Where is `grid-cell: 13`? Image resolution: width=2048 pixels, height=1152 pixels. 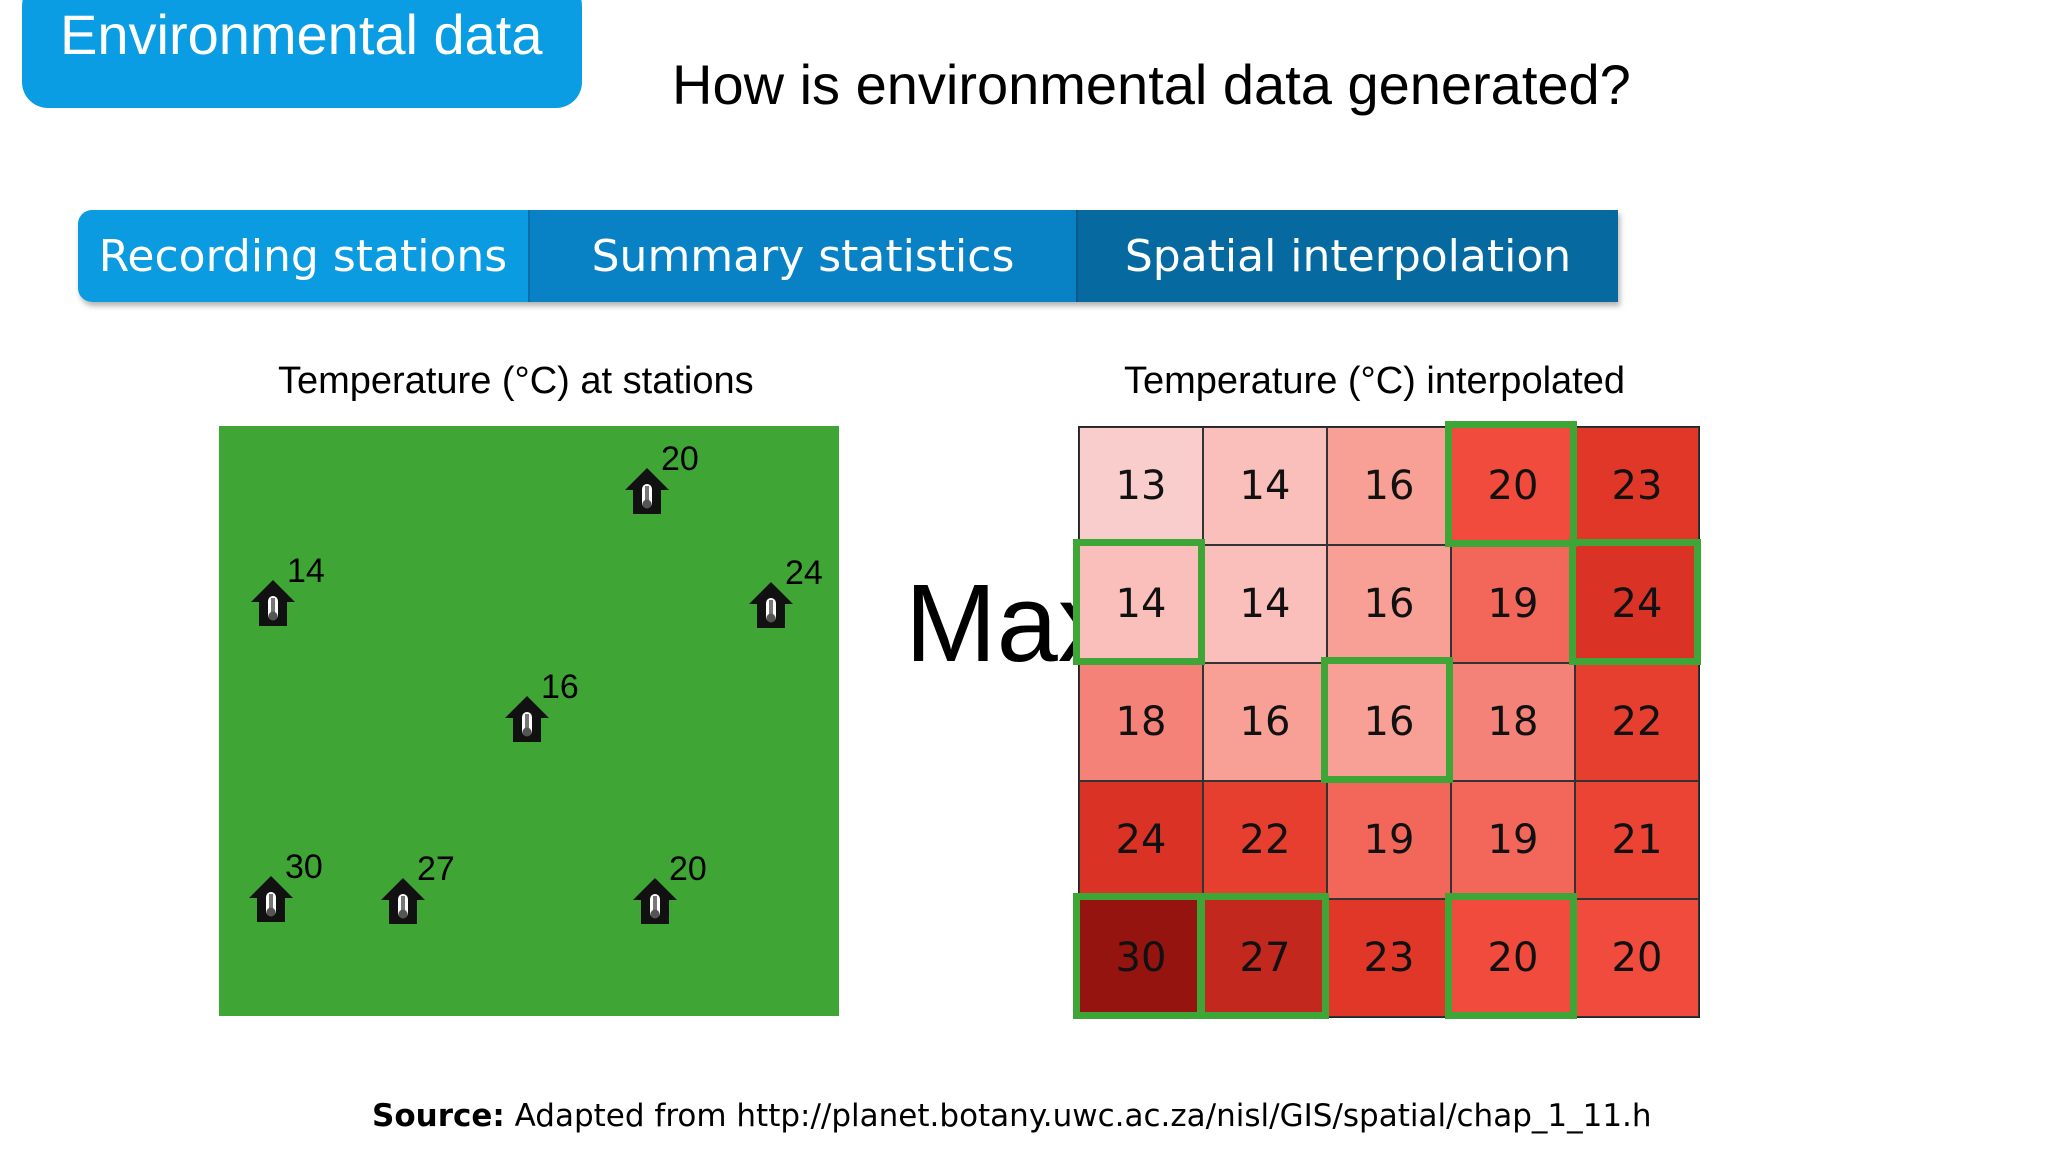
grid-cell: 13 is located at coordinates (1141, 486).